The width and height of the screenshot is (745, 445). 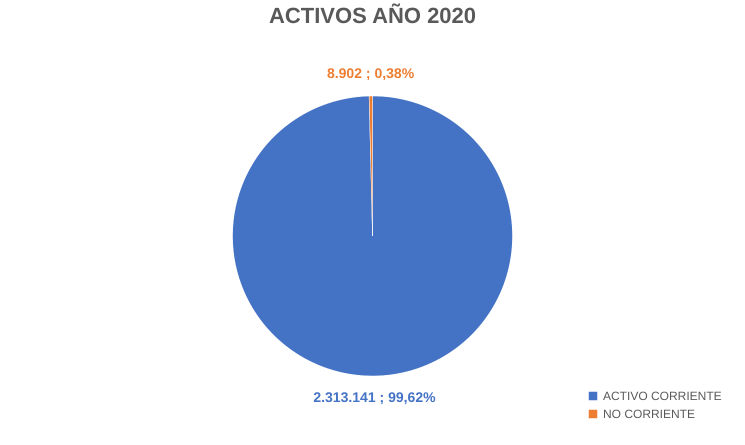 I want to click on data-label: 2.313.141 ; 99,62%, so click(x=374, y=396).